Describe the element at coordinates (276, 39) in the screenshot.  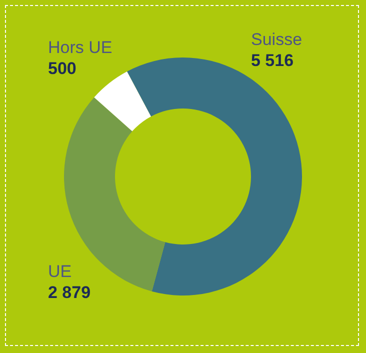
I see `slice-label: Suisse` at that location.